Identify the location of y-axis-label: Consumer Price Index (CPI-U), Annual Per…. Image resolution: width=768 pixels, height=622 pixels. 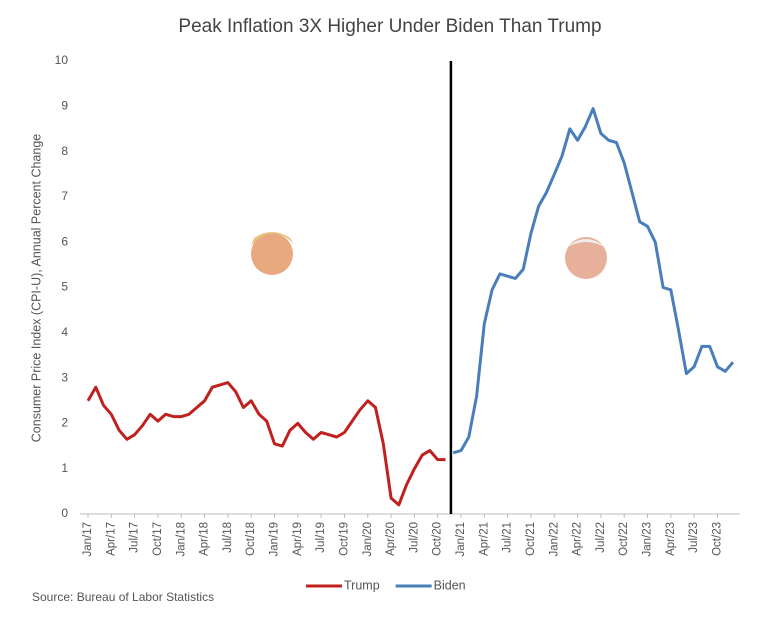
(36, 288).